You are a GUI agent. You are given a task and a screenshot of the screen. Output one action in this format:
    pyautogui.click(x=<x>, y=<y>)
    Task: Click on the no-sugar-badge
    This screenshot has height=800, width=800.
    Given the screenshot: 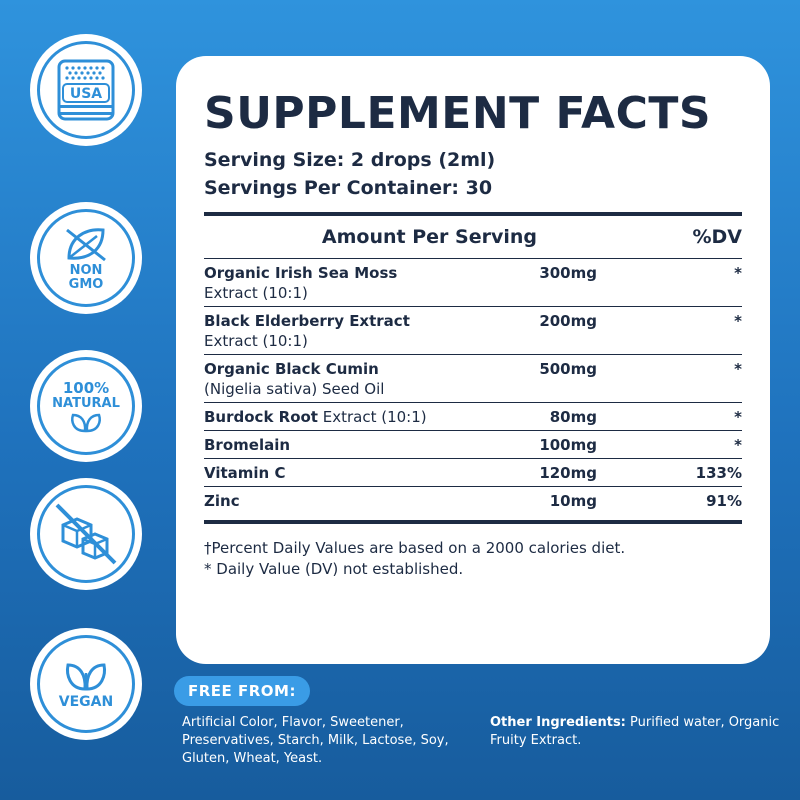 What is the action you would take?
    pyautogui.click(x=86, y=534)
    